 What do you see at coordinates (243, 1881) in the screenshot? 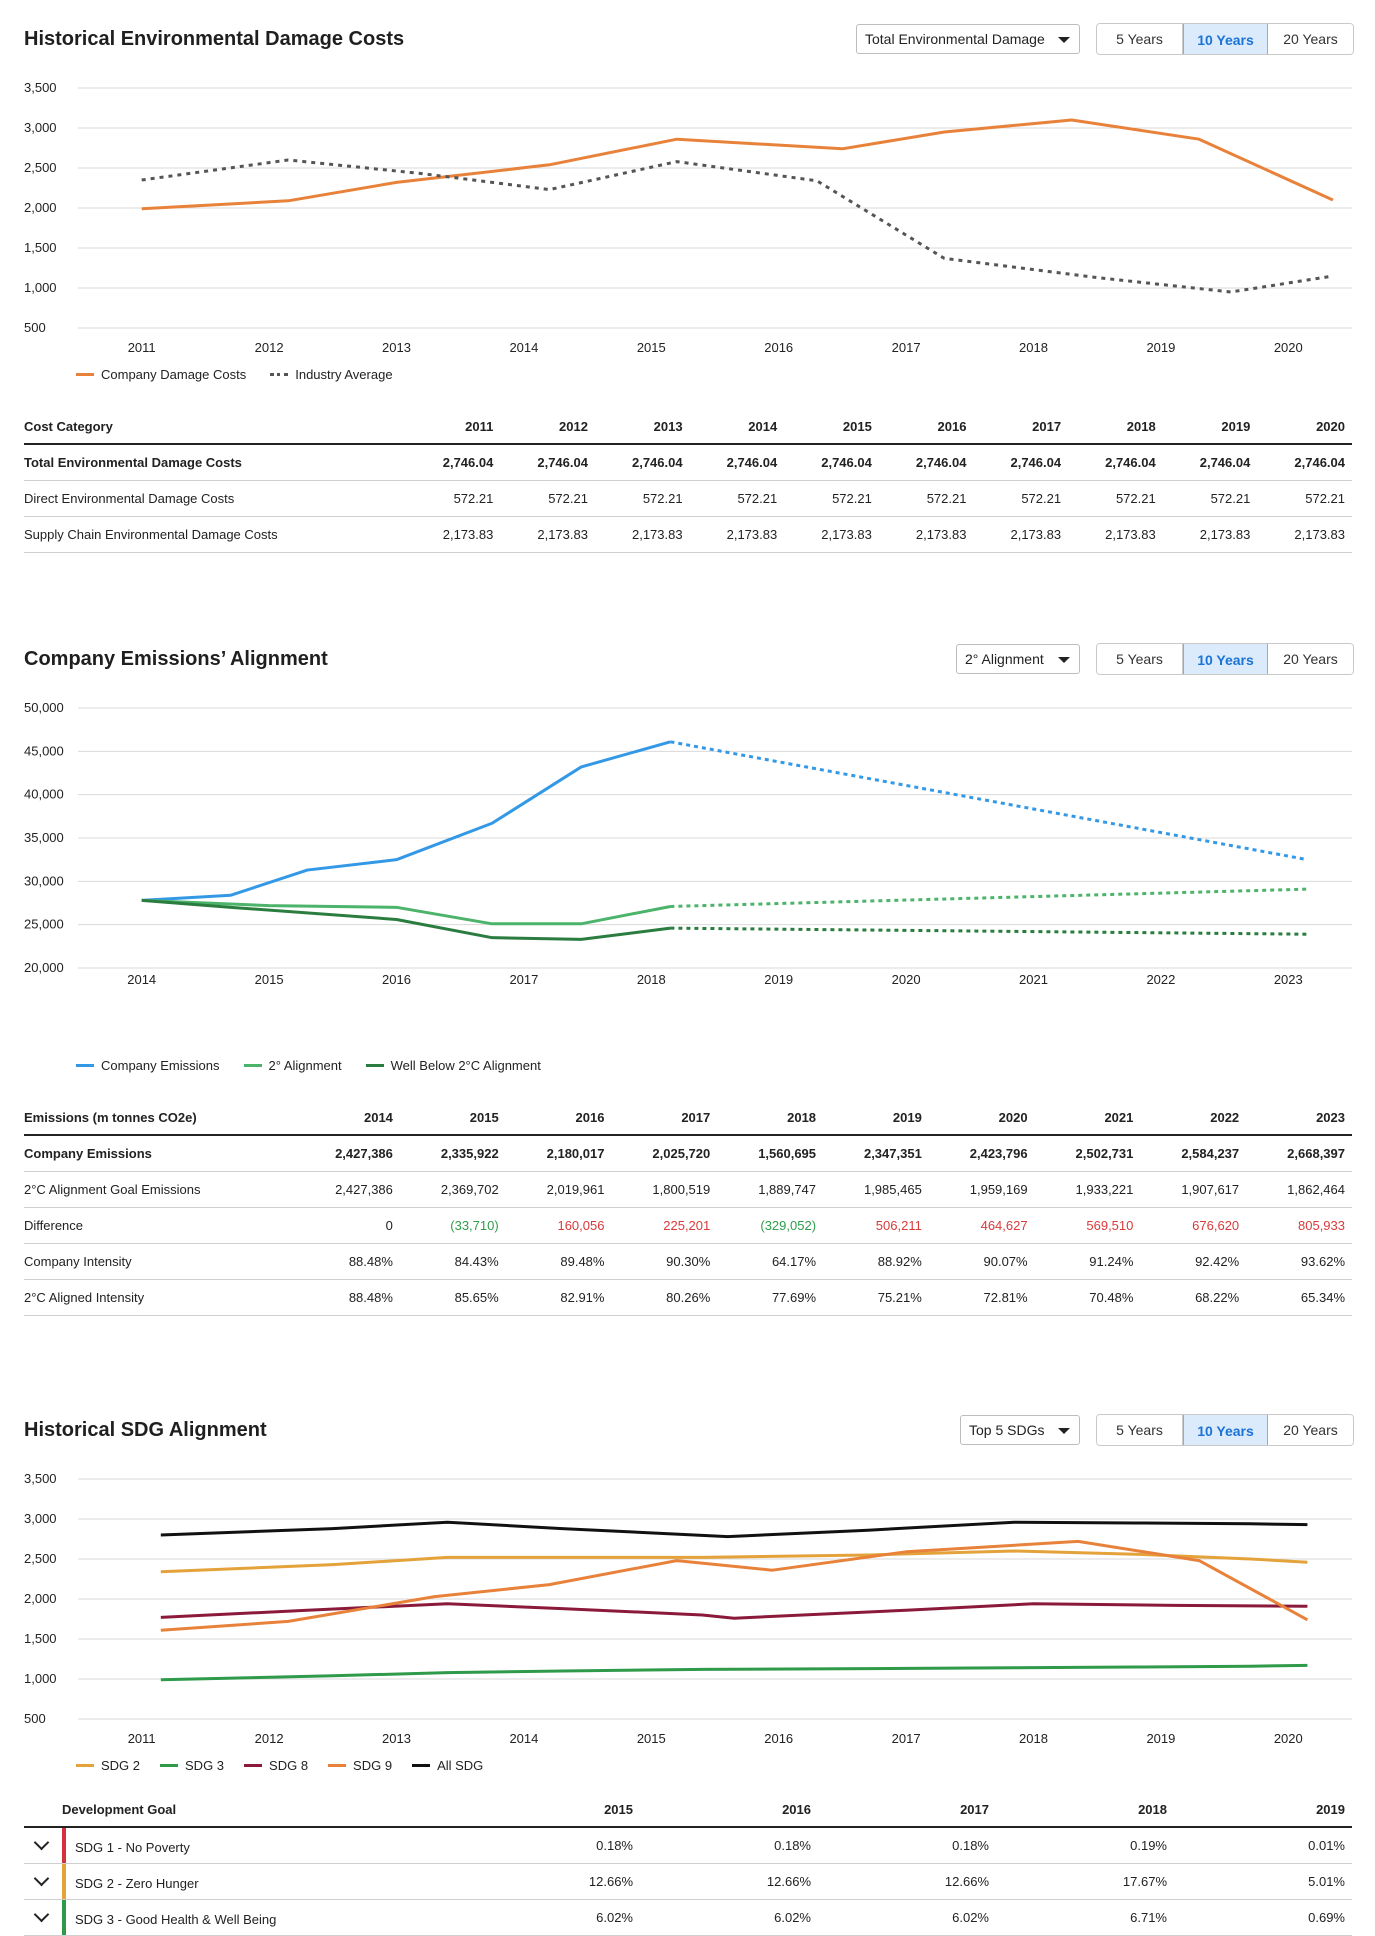
I see `row-label: SDG 2 - Zero Hunger` at bounding box center [243, 1881].